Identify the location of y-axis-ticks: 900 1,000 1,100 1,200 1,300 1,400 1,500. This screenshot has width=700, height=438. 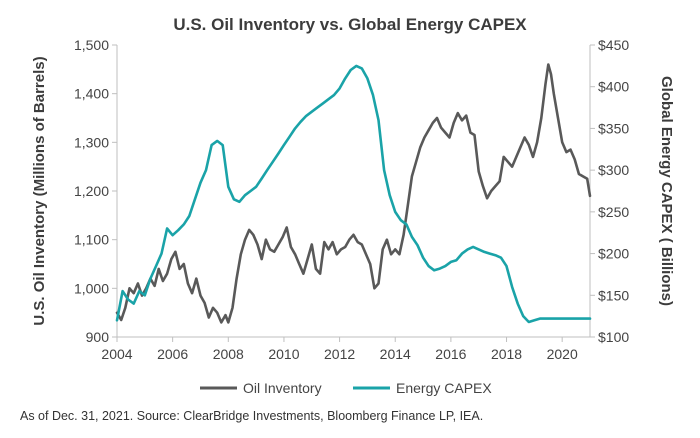
(95, 191).